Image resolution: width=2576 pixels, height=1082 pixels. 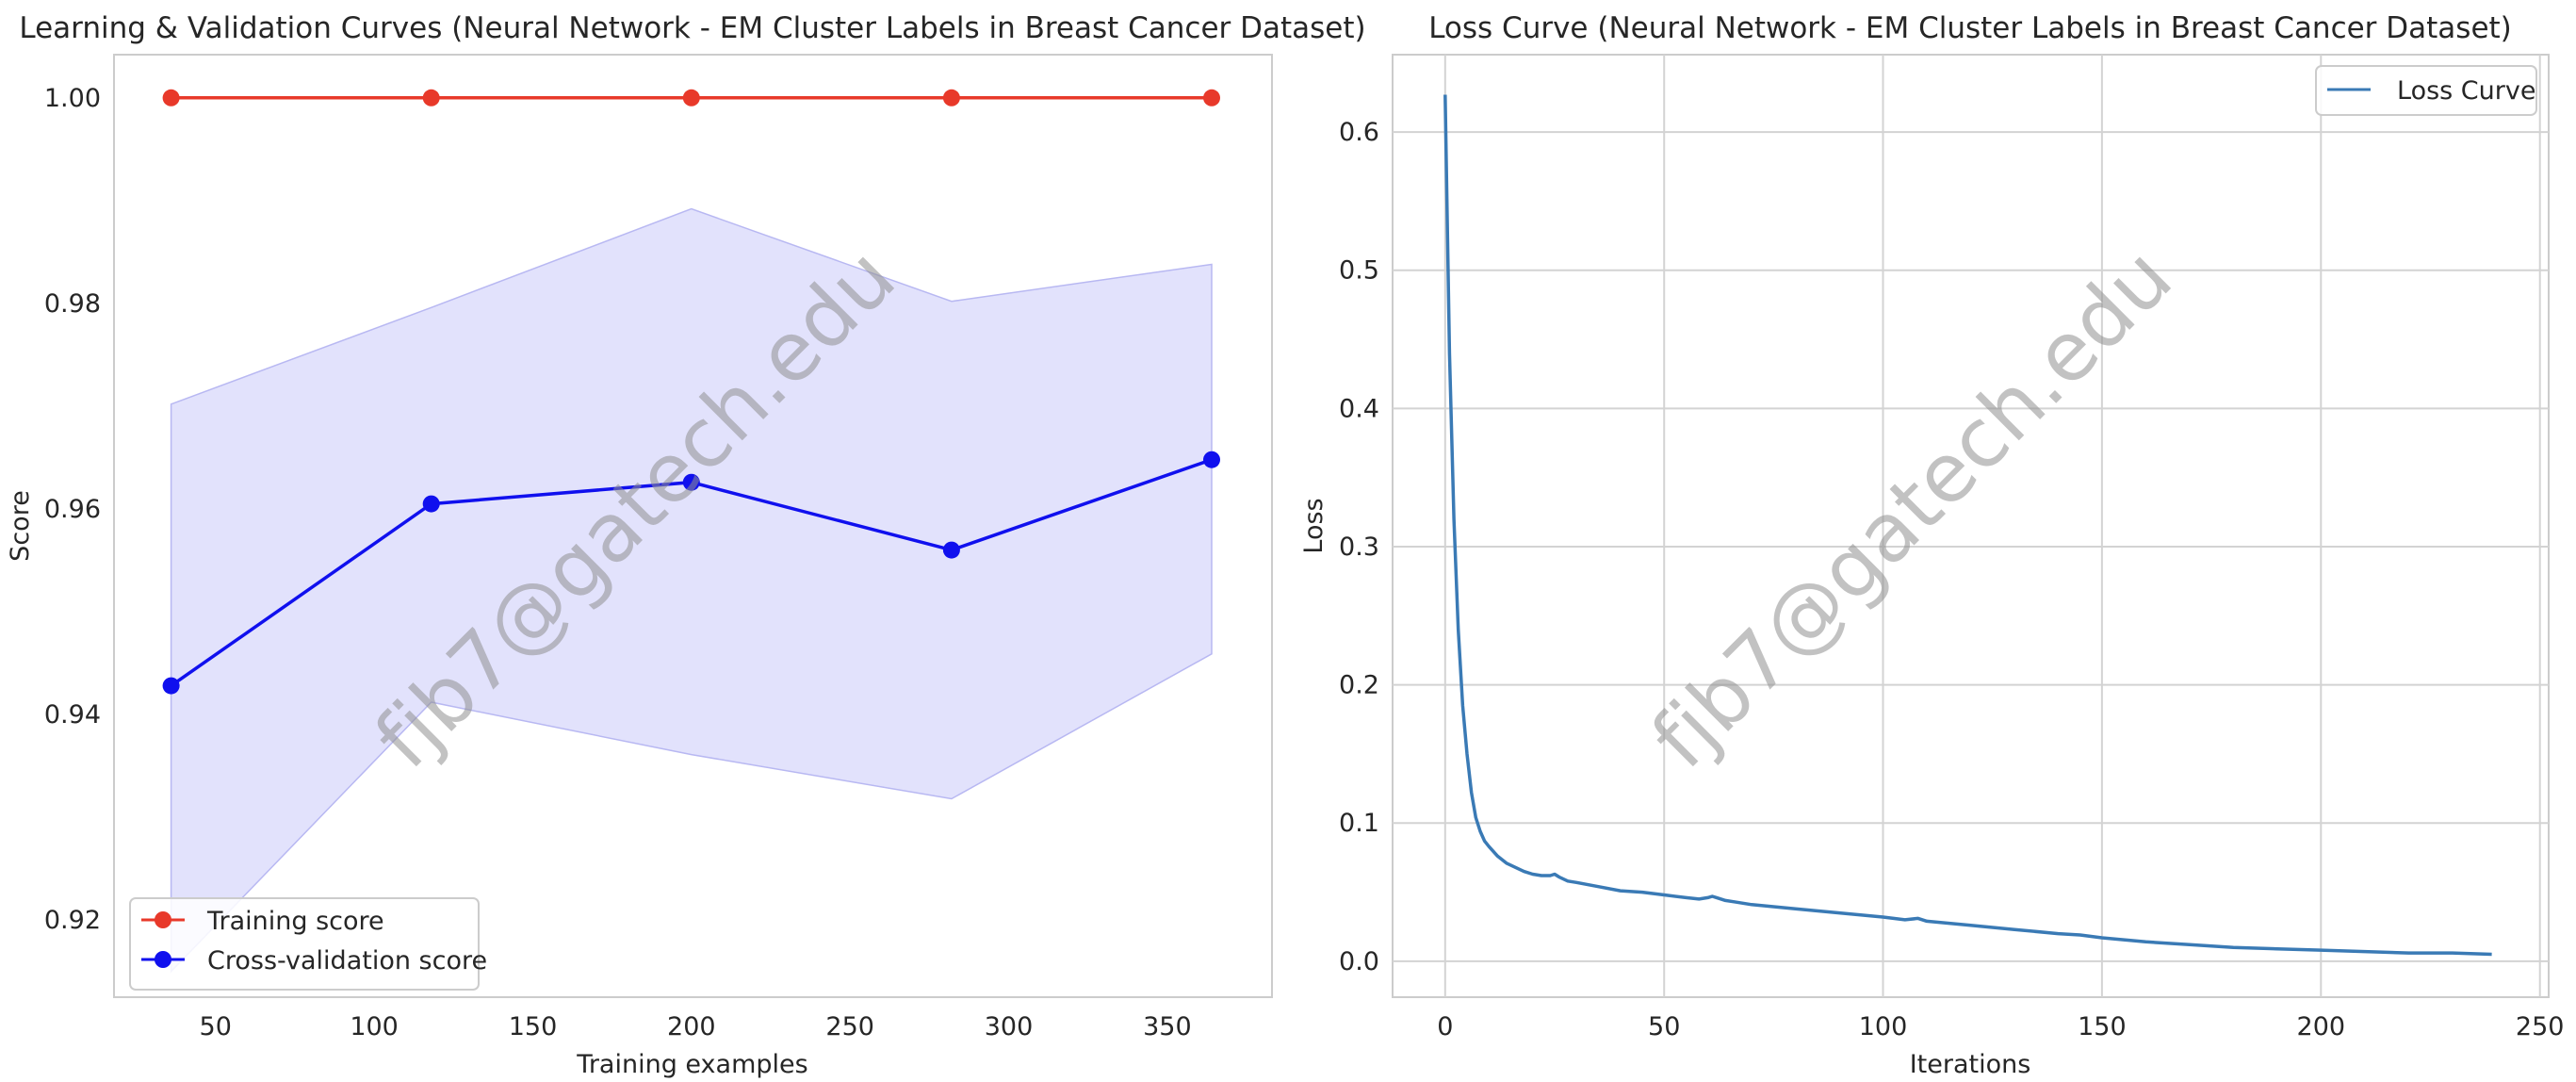 I want to click on y-tick-label: 0.3, so click(x=1359, y=548).